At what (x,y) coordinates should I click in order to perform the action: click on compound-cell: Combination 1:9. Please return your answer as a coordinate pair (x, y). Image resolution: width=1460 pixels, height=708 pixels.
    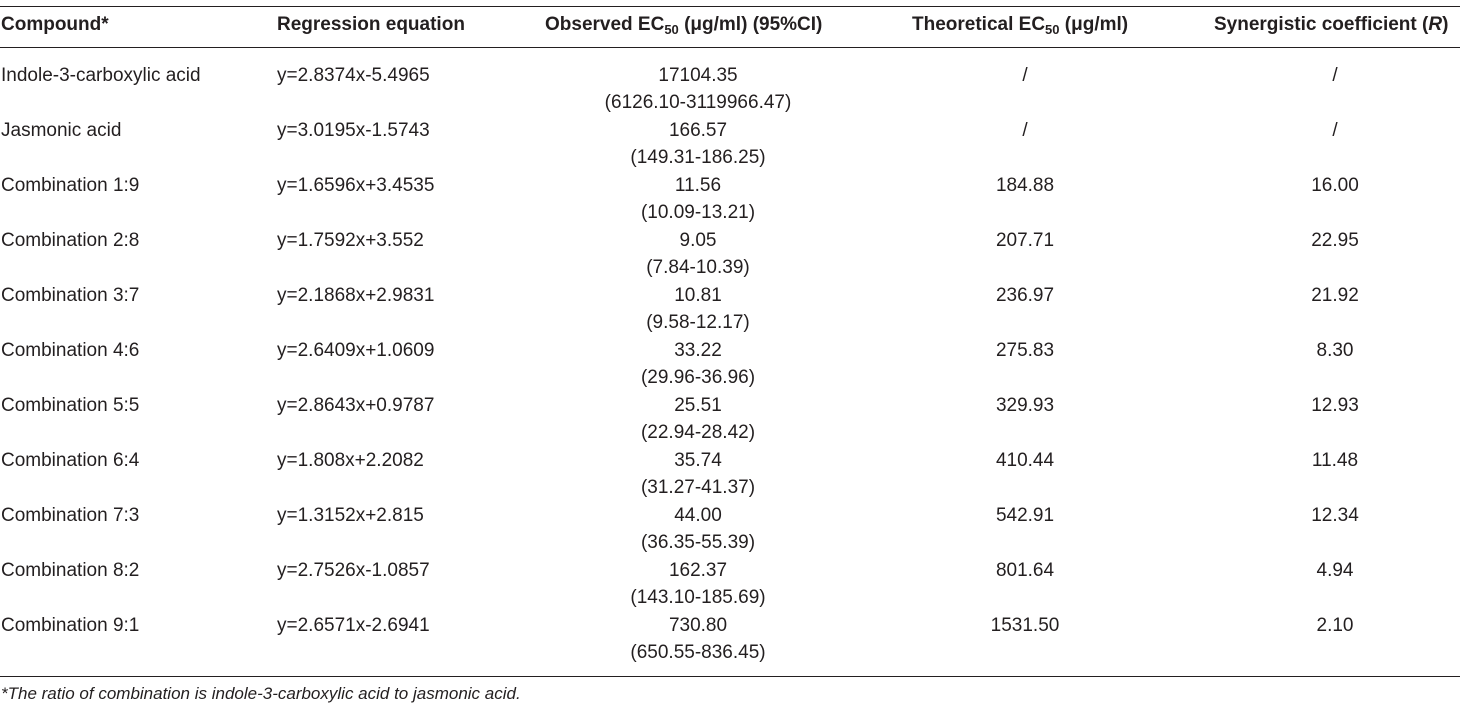
    Looking at the image, I should click on (70, 185).